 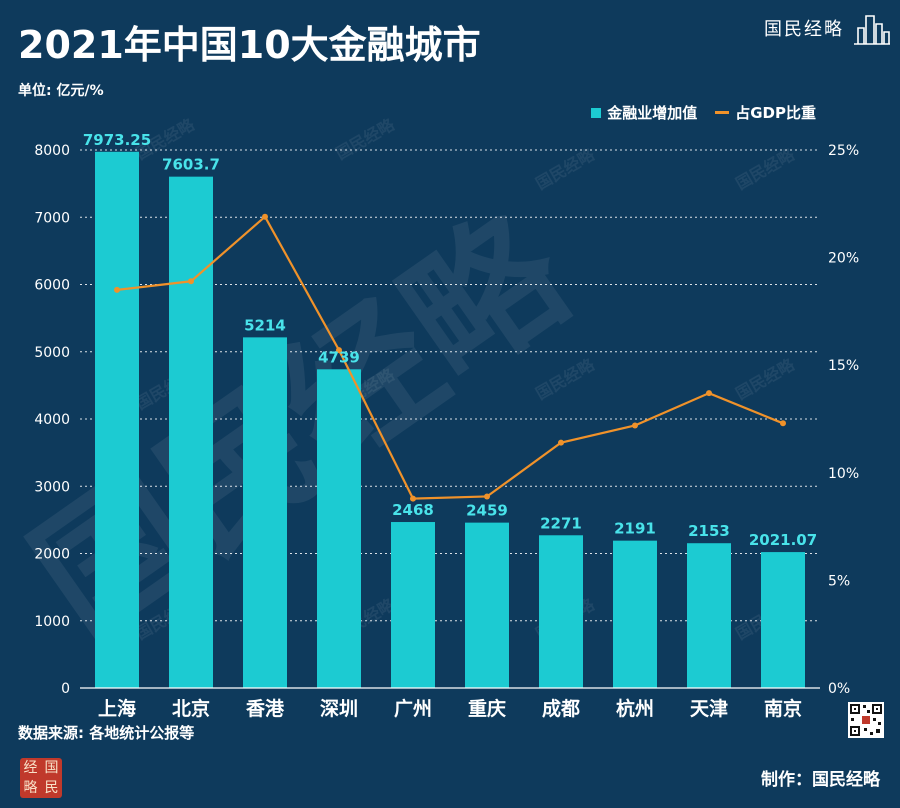 I want to click on legend-line-swatch, so click(x=722, y=112).